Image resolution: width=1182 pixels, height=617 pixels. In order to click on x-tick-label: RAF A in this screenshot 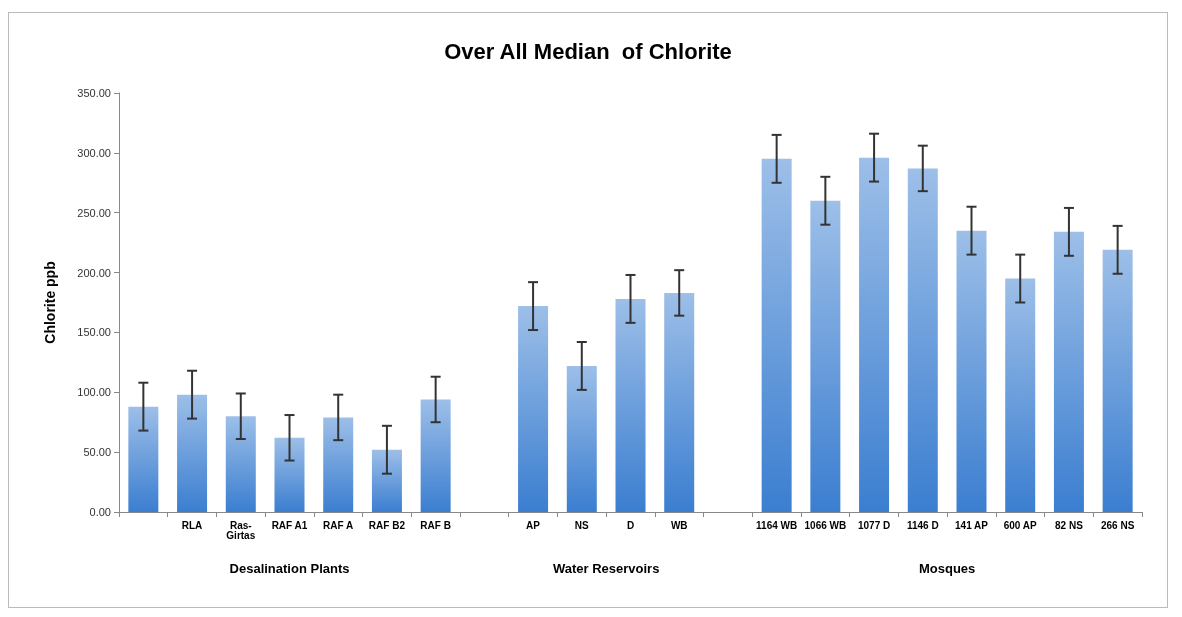, I will do `click(338, 525)`.